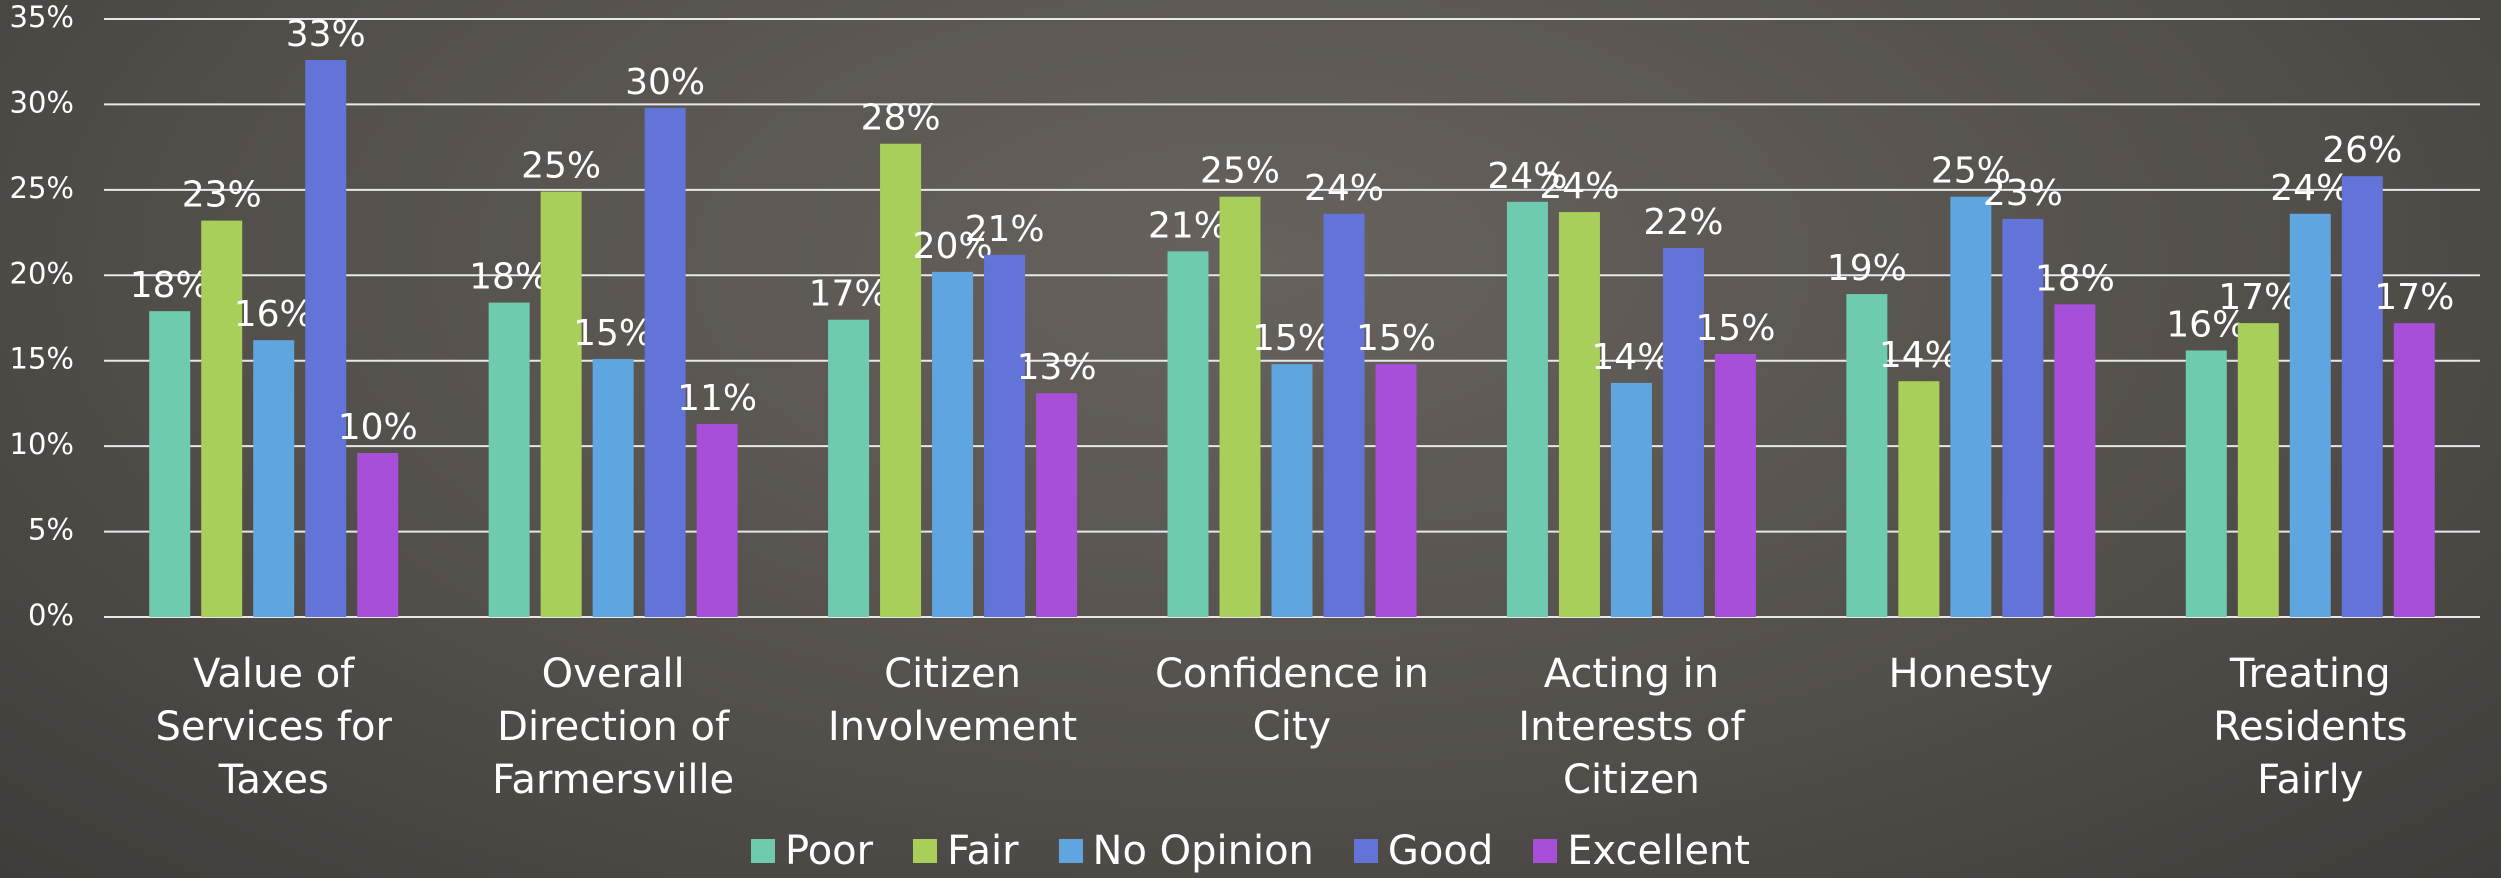 This screenshot has height=878, width=2501. Describe the element at coordinates (1440, 851) in the screenshot. I see `legend-label: Good` at that location.